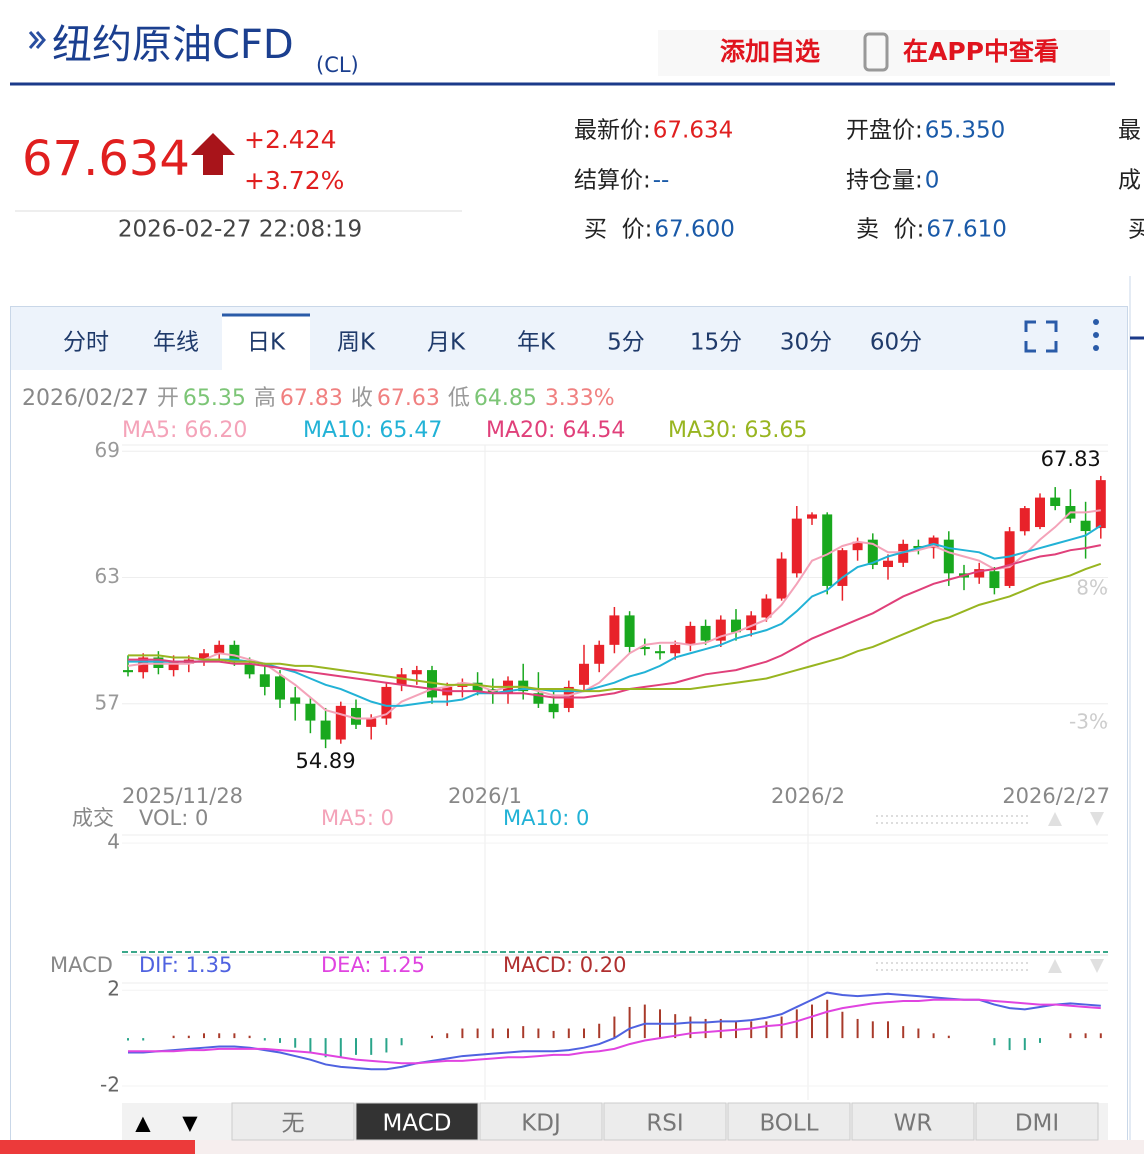 The width and height of the screenshot is (1144, 1154). I want to click on y2-tick-label: 8%, so click(1092, 587).